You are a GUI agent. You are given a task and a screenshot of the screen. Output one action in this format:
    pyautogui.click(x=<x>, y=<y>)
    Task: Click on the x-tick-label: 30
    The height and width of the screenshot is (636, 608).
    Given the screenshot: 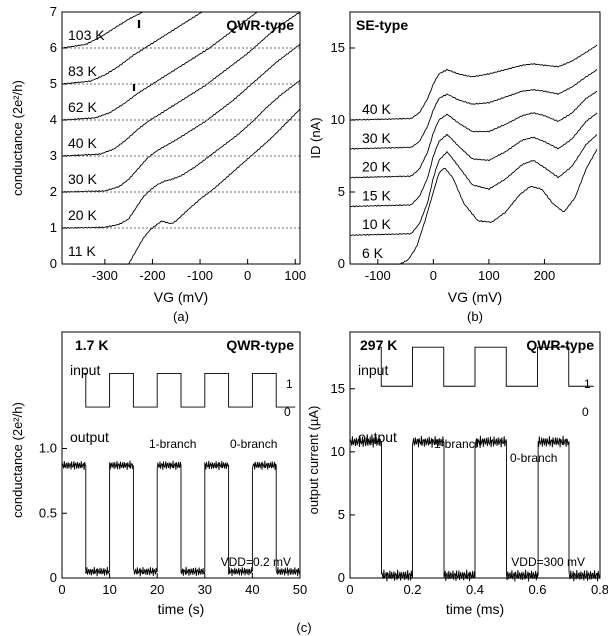 What is the action you would take?
    pyautogui.click(x=205, y=589)
    